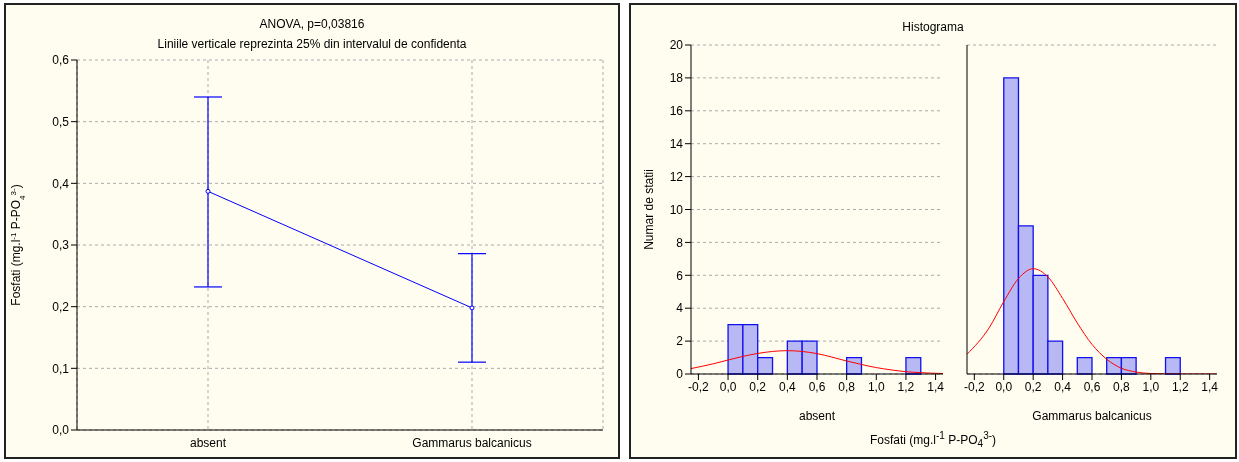 This screenshot has height=462, width=1239. I want to click on y-tick-label: 0,0, so click(61, 430).